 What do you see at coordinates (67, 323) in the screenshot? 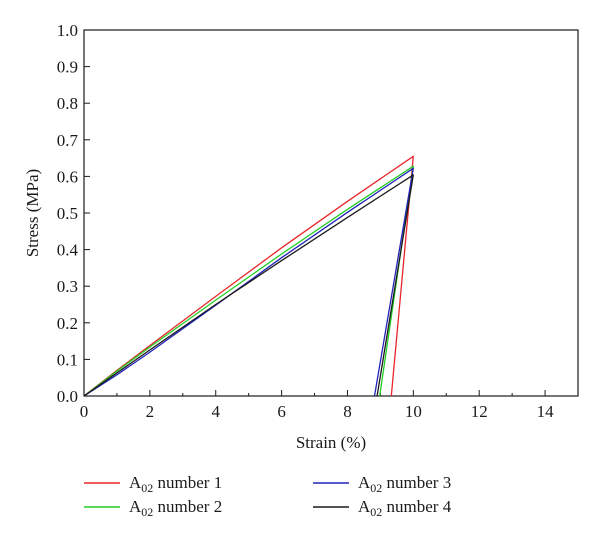
I see `y-tick-label: 0.2` at bounding box center [67, 323].